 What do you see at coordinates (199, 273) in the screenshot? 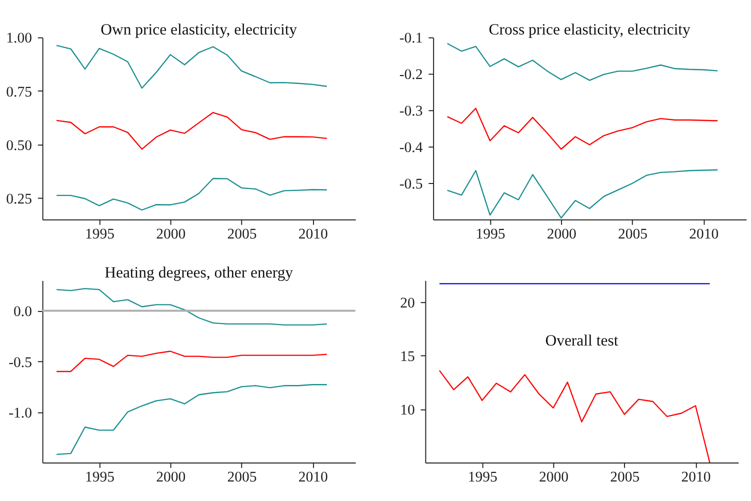
I see `chart-title: Heating degrees, other energy` at bounding box center [199, 273].